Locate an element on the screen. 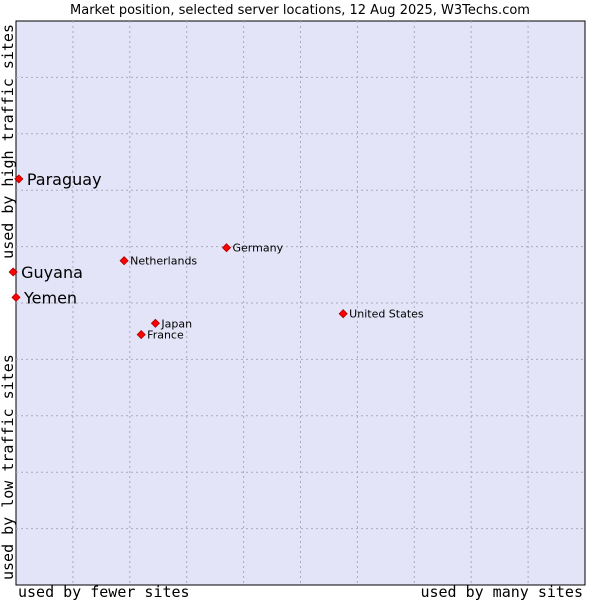  point-marker-netherlands is located at coordinates (124, 261).